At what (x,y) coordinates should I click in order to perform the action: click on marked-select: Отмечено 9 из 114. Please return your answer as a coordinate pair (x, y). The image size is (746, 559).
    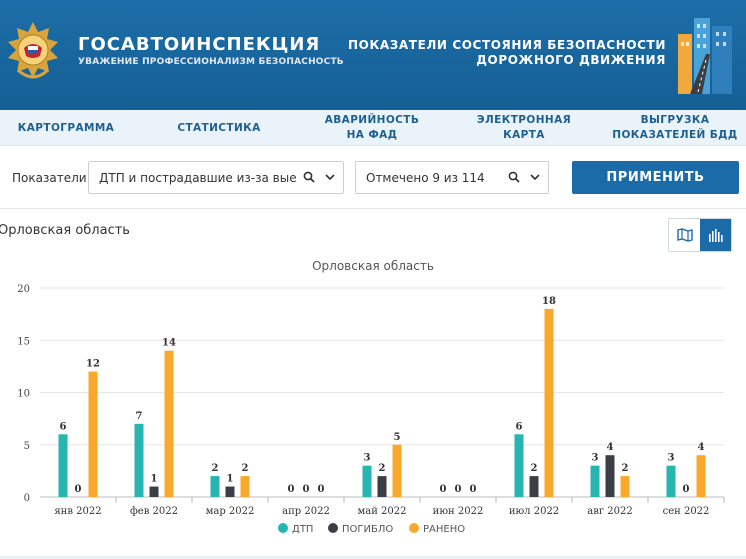
    Looking at the image, I should click on (452, 177).